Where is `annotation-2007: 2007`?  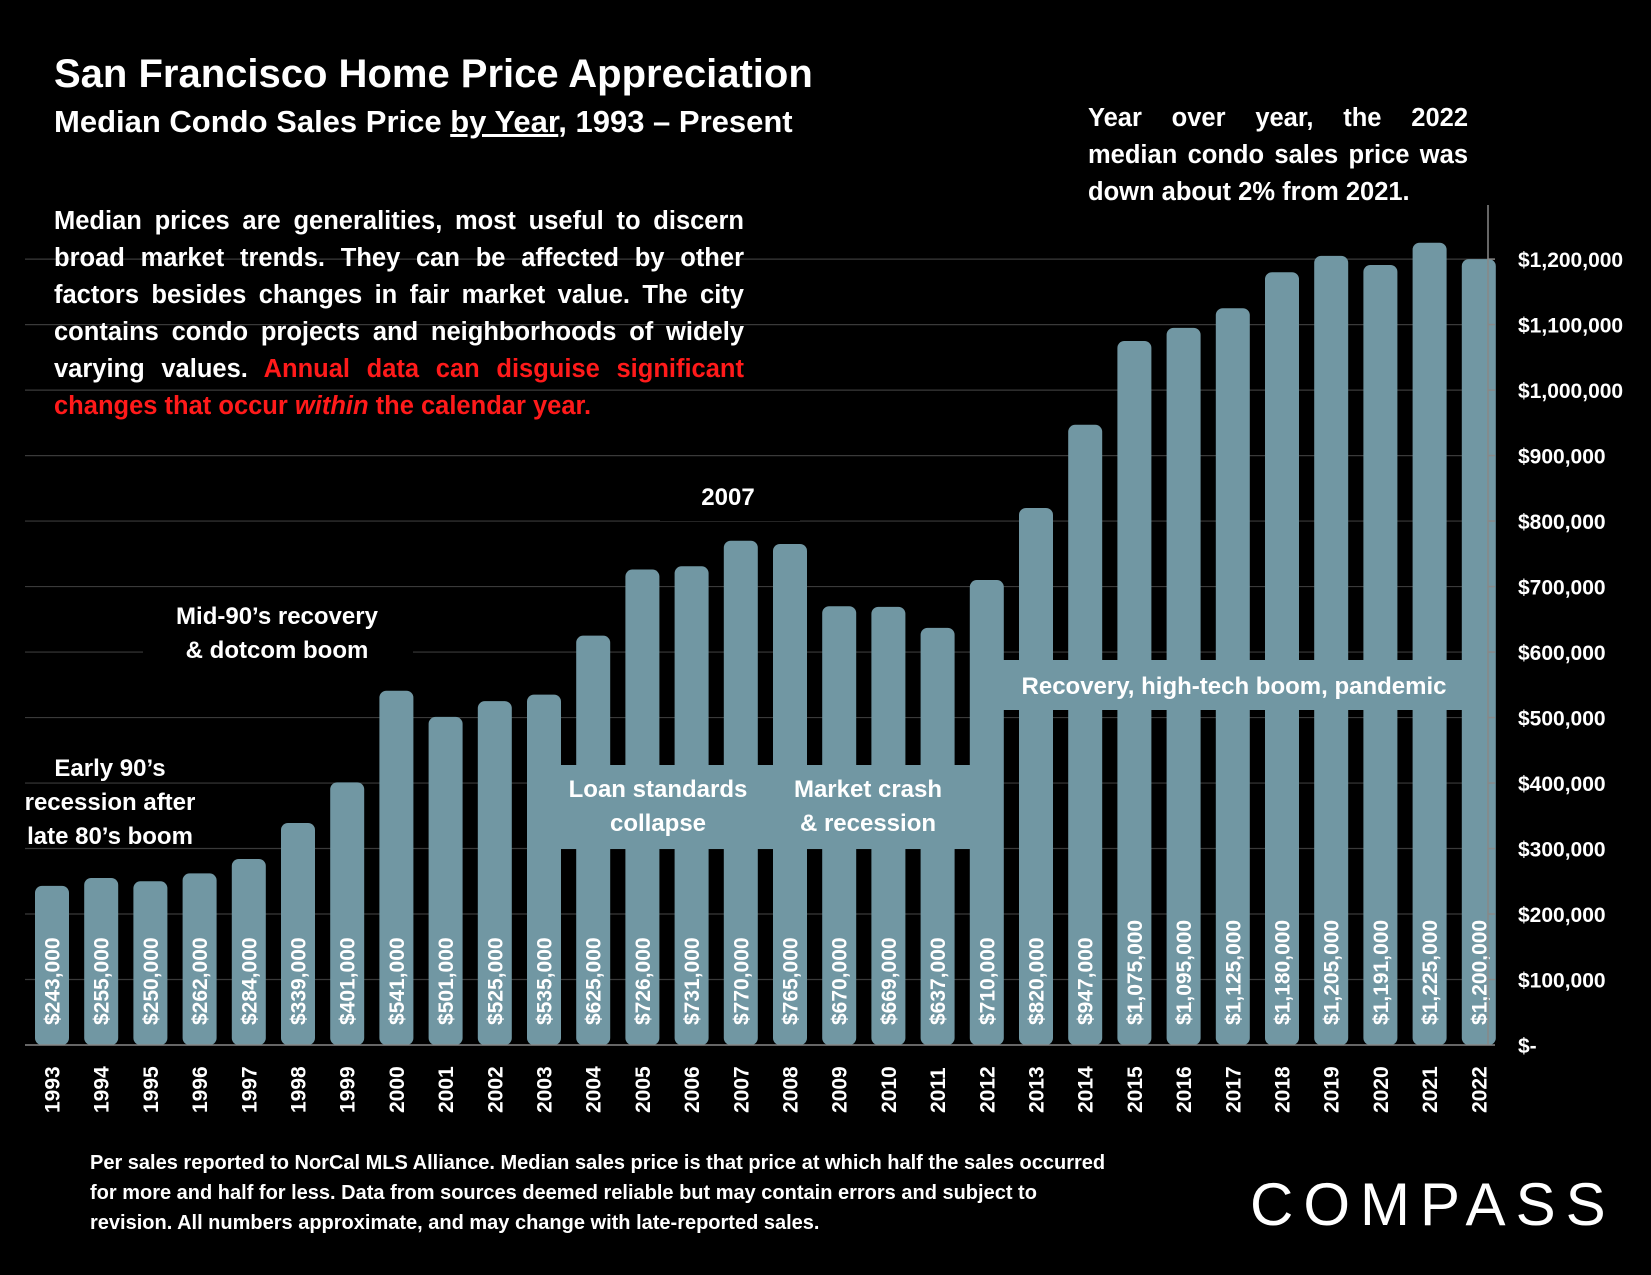 annotation-2007: 2007 is located at coordinates (727, 497).